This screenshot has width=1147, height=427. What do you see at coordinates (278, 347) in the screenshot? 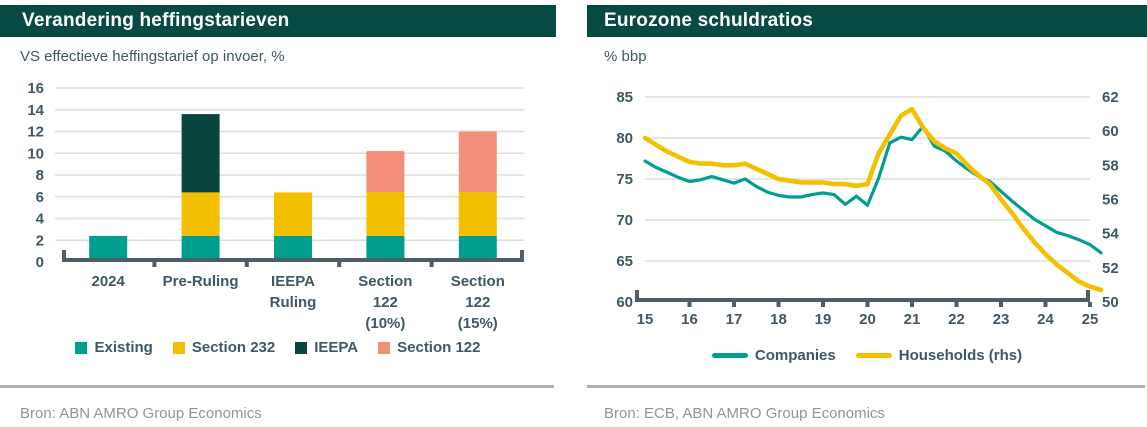
I see `left-chart-legend: Existing Section 232 IEEPA Section 122` at bounding box center [278, 347].